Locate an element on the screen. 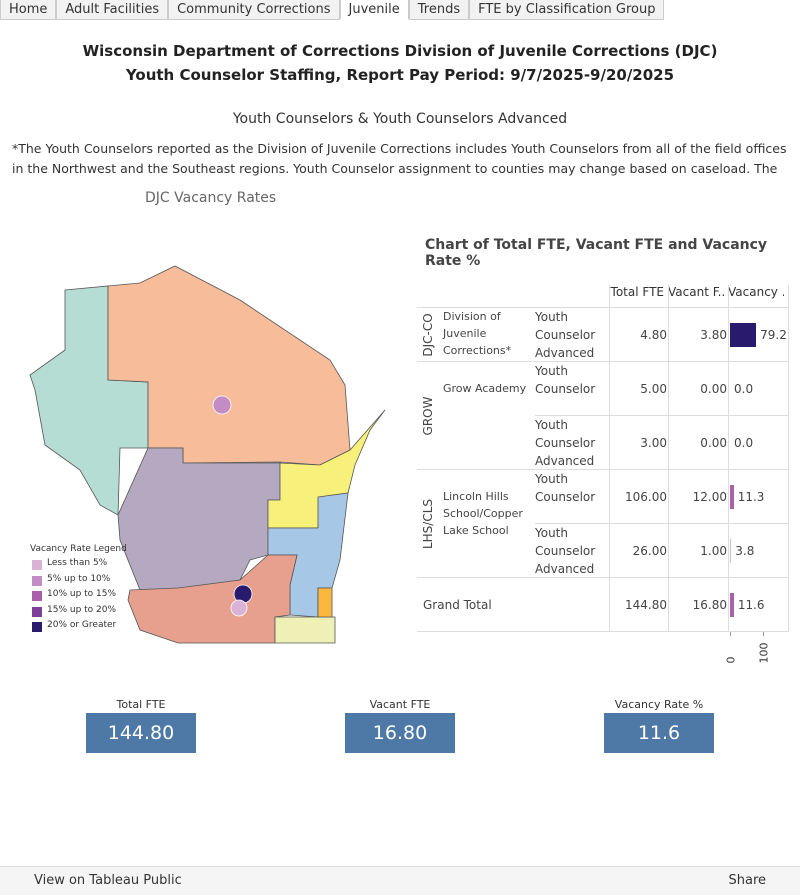  footer: View on Tableau Public Share is located at coordinates (400, 880).